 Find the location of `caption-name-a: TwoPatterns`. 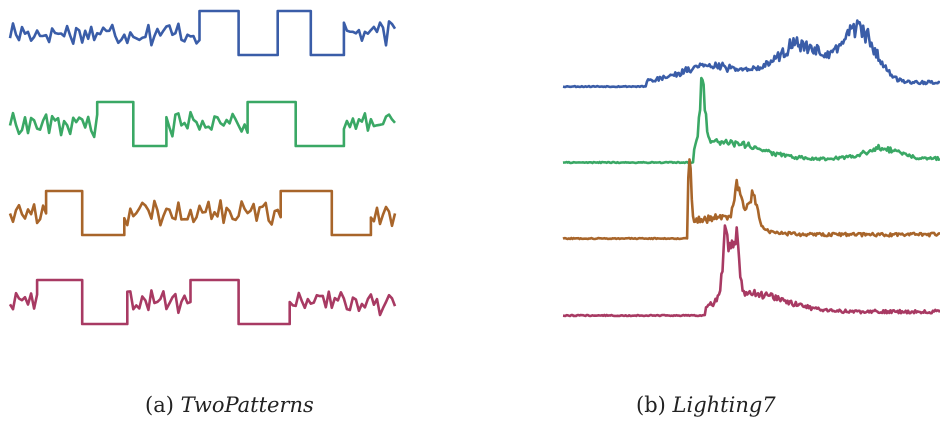

caption-name-a: TwoPatterns is located at coordinates (247, 405).